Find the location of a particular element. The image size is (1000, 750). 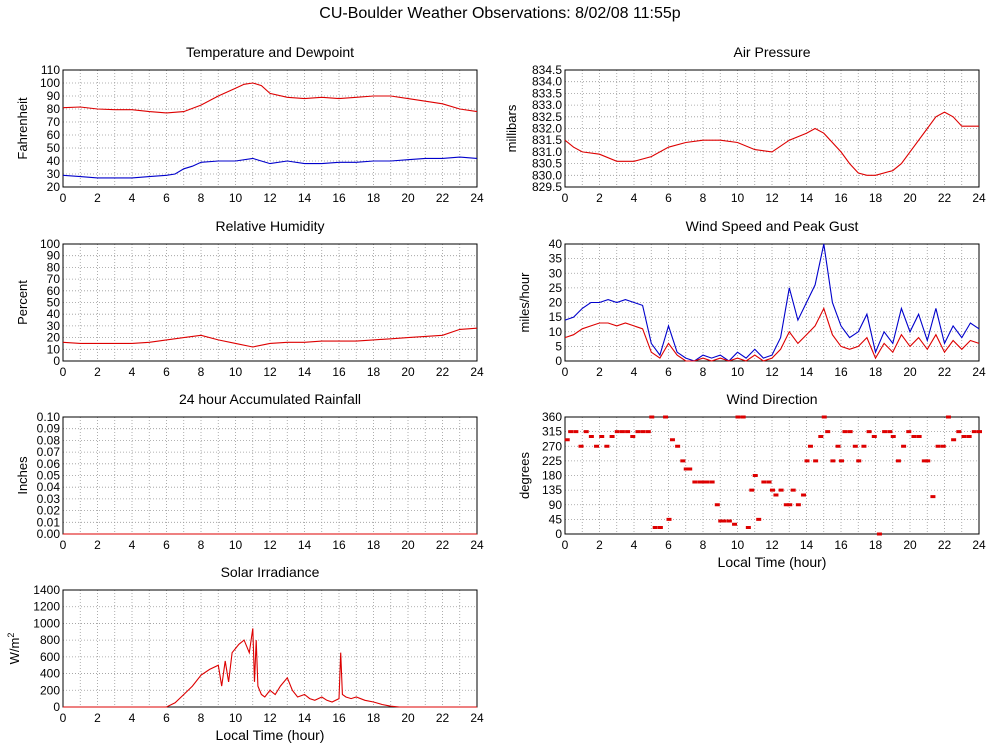

solar-plot-area is located at coordinates (270, 648).